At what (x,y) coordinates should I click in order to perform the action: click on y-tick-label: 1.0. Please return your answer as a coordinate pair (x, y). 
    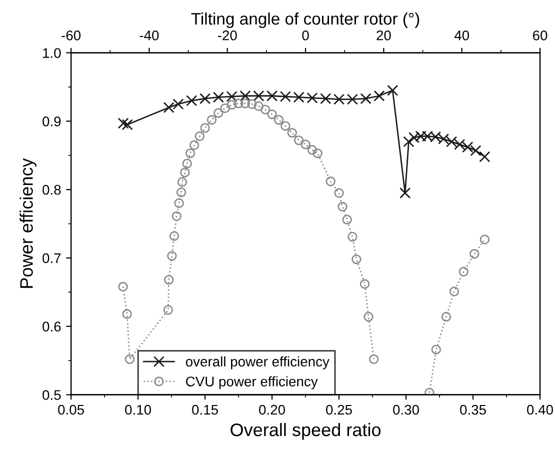
    Looking at the image, I should click on (52, 53).